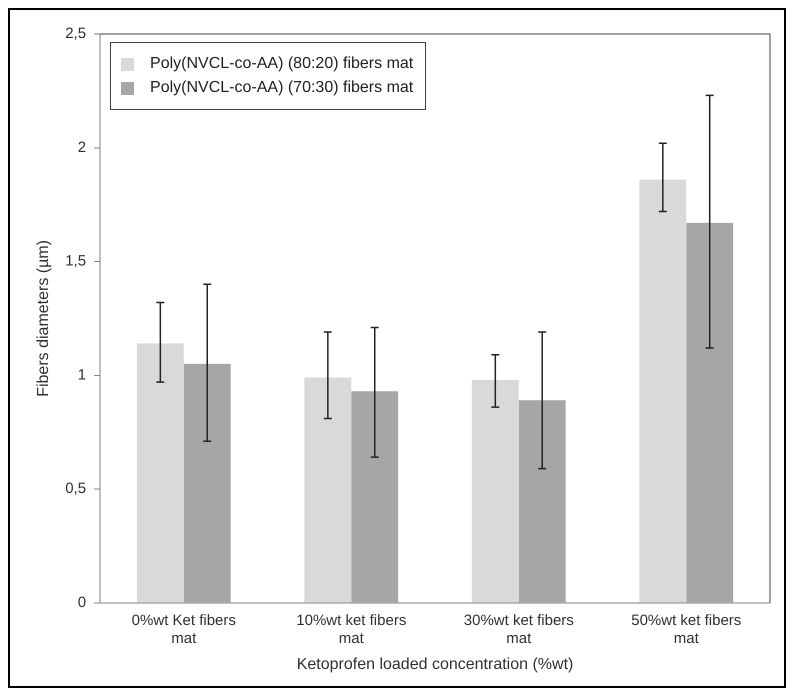  Describe the element at coordinates (686, 629) in the screenshot. I see `x-tick-label: 50%wt ket fibers mat` at that location.